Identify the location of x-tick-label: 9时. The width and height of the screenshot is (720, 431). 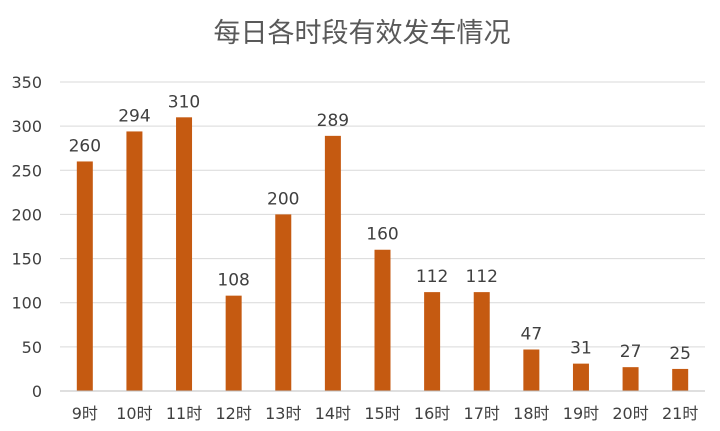
(85, 413).